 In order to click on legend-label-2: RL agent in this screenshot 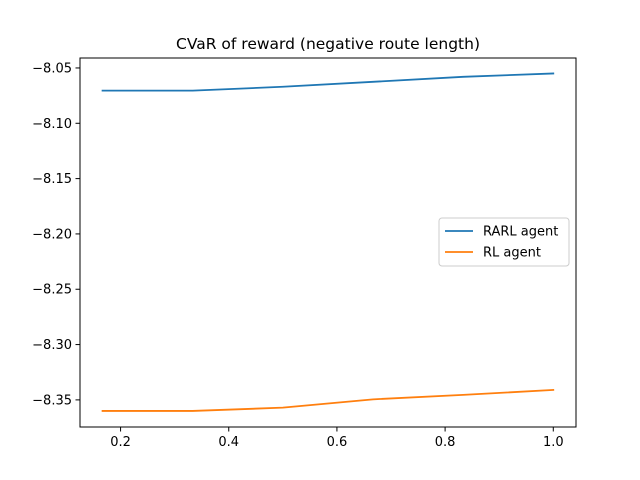, I will do `click(512, 253)`.